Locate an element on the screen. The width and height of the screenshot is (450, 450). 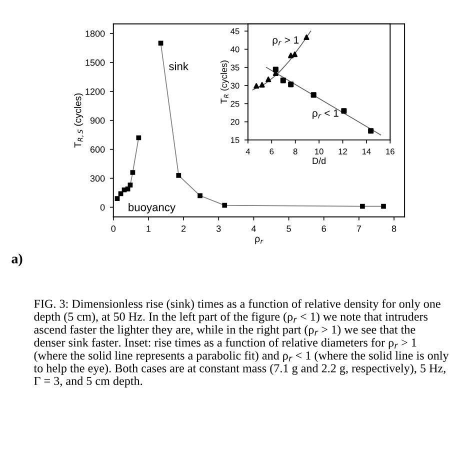
x-tick-label: 3 is located at coordinates (218, 228).